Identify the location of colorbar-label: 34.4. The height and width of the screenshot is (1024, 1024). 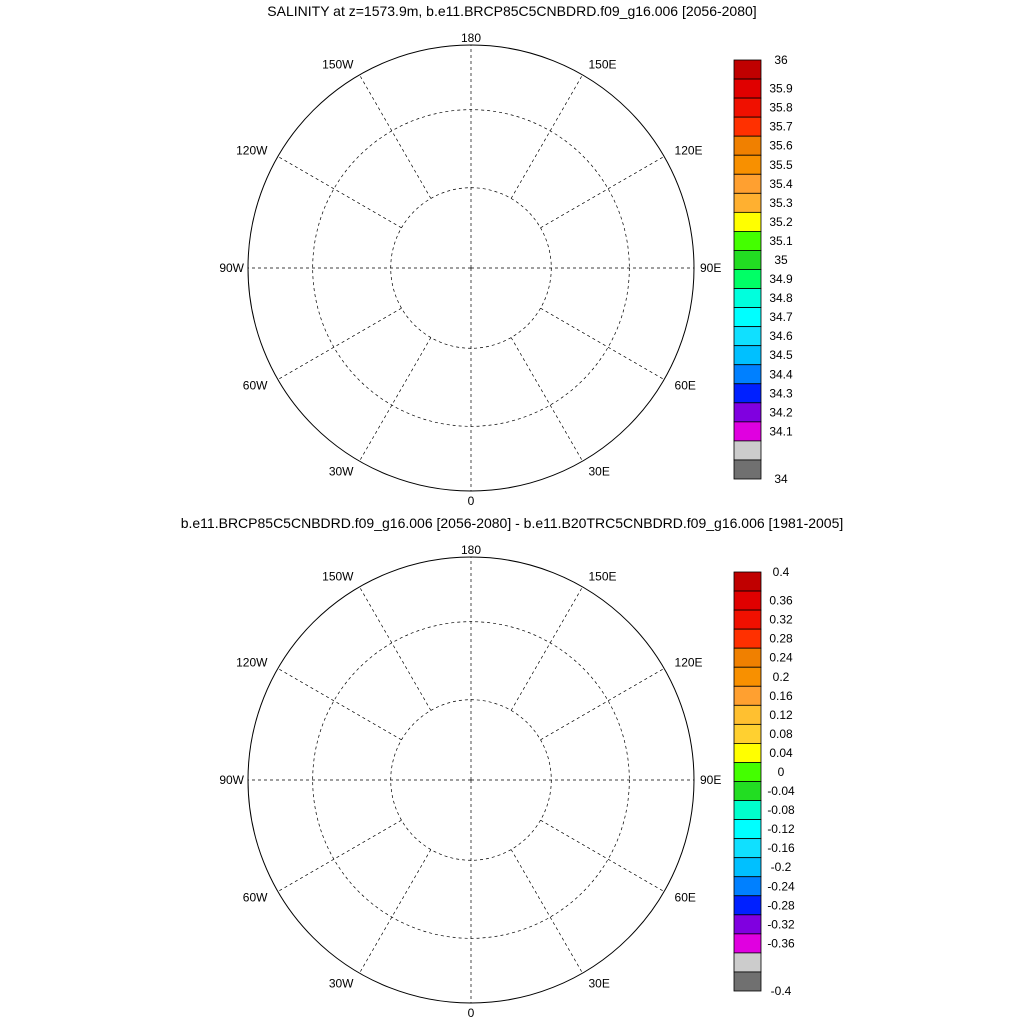
(781, 374).